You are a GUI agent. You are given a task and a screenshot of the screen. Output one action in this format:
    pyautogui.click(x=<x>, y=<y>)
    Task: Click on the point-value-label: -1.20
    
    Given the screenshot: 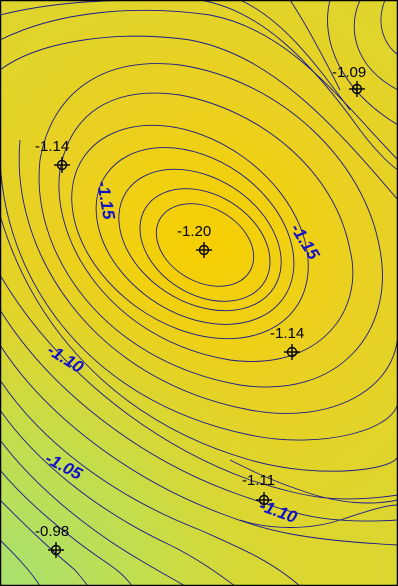 What is the action you would take?
    pyautogui.click(x=194, y=231)
    